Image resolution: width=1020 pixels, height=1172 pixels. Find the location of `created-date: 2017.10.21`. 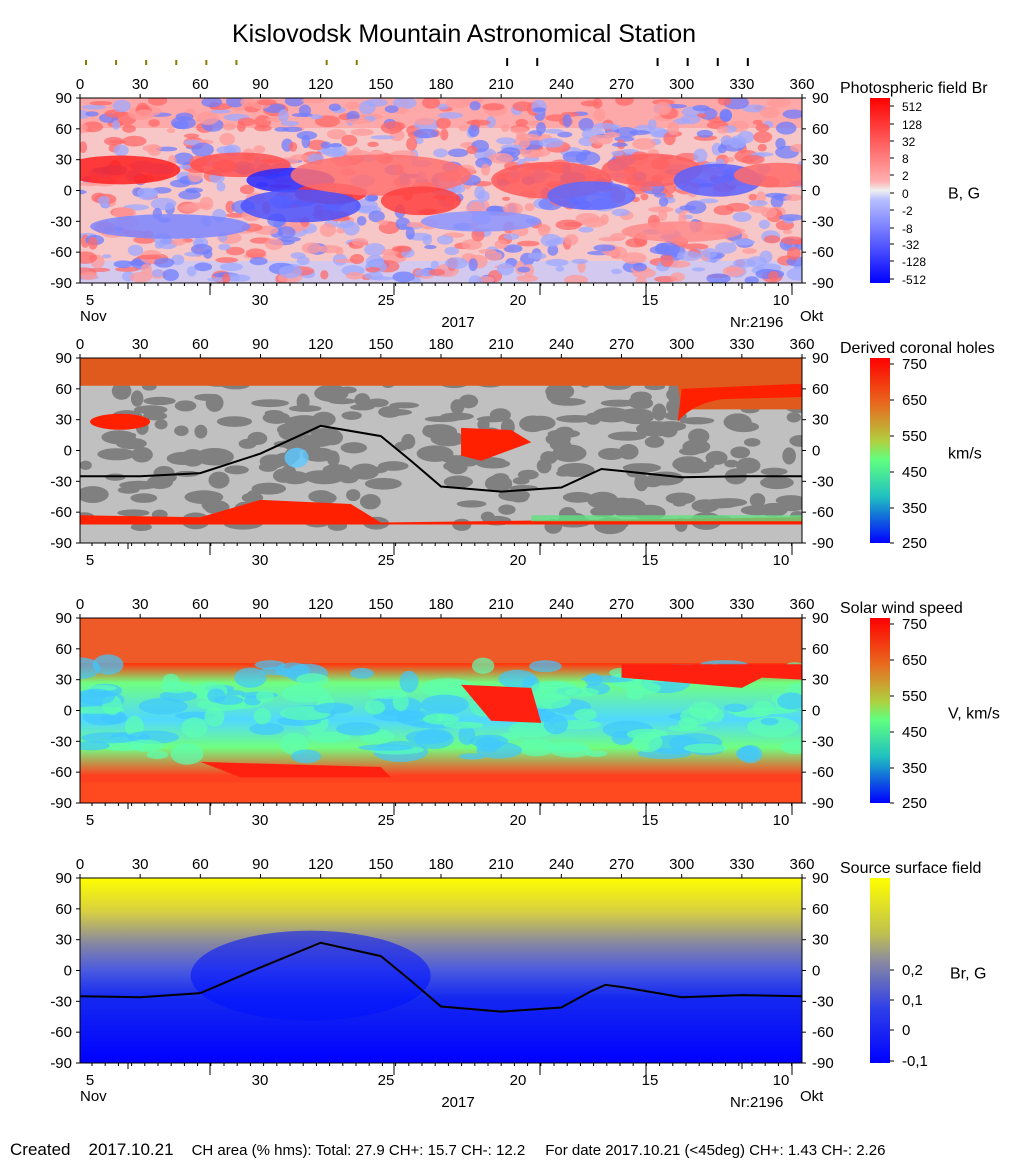

created-date: 2017.10.21 is located at coordinates (131, 1149).